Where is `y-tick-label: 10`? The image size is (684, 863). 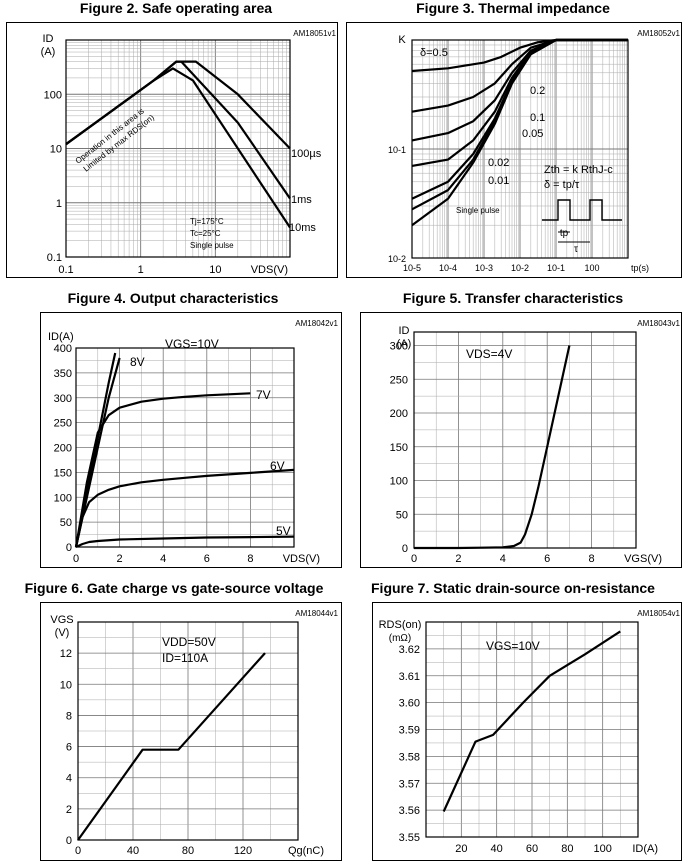 y-tick-label: 10 is located at coordinates (56, 150).